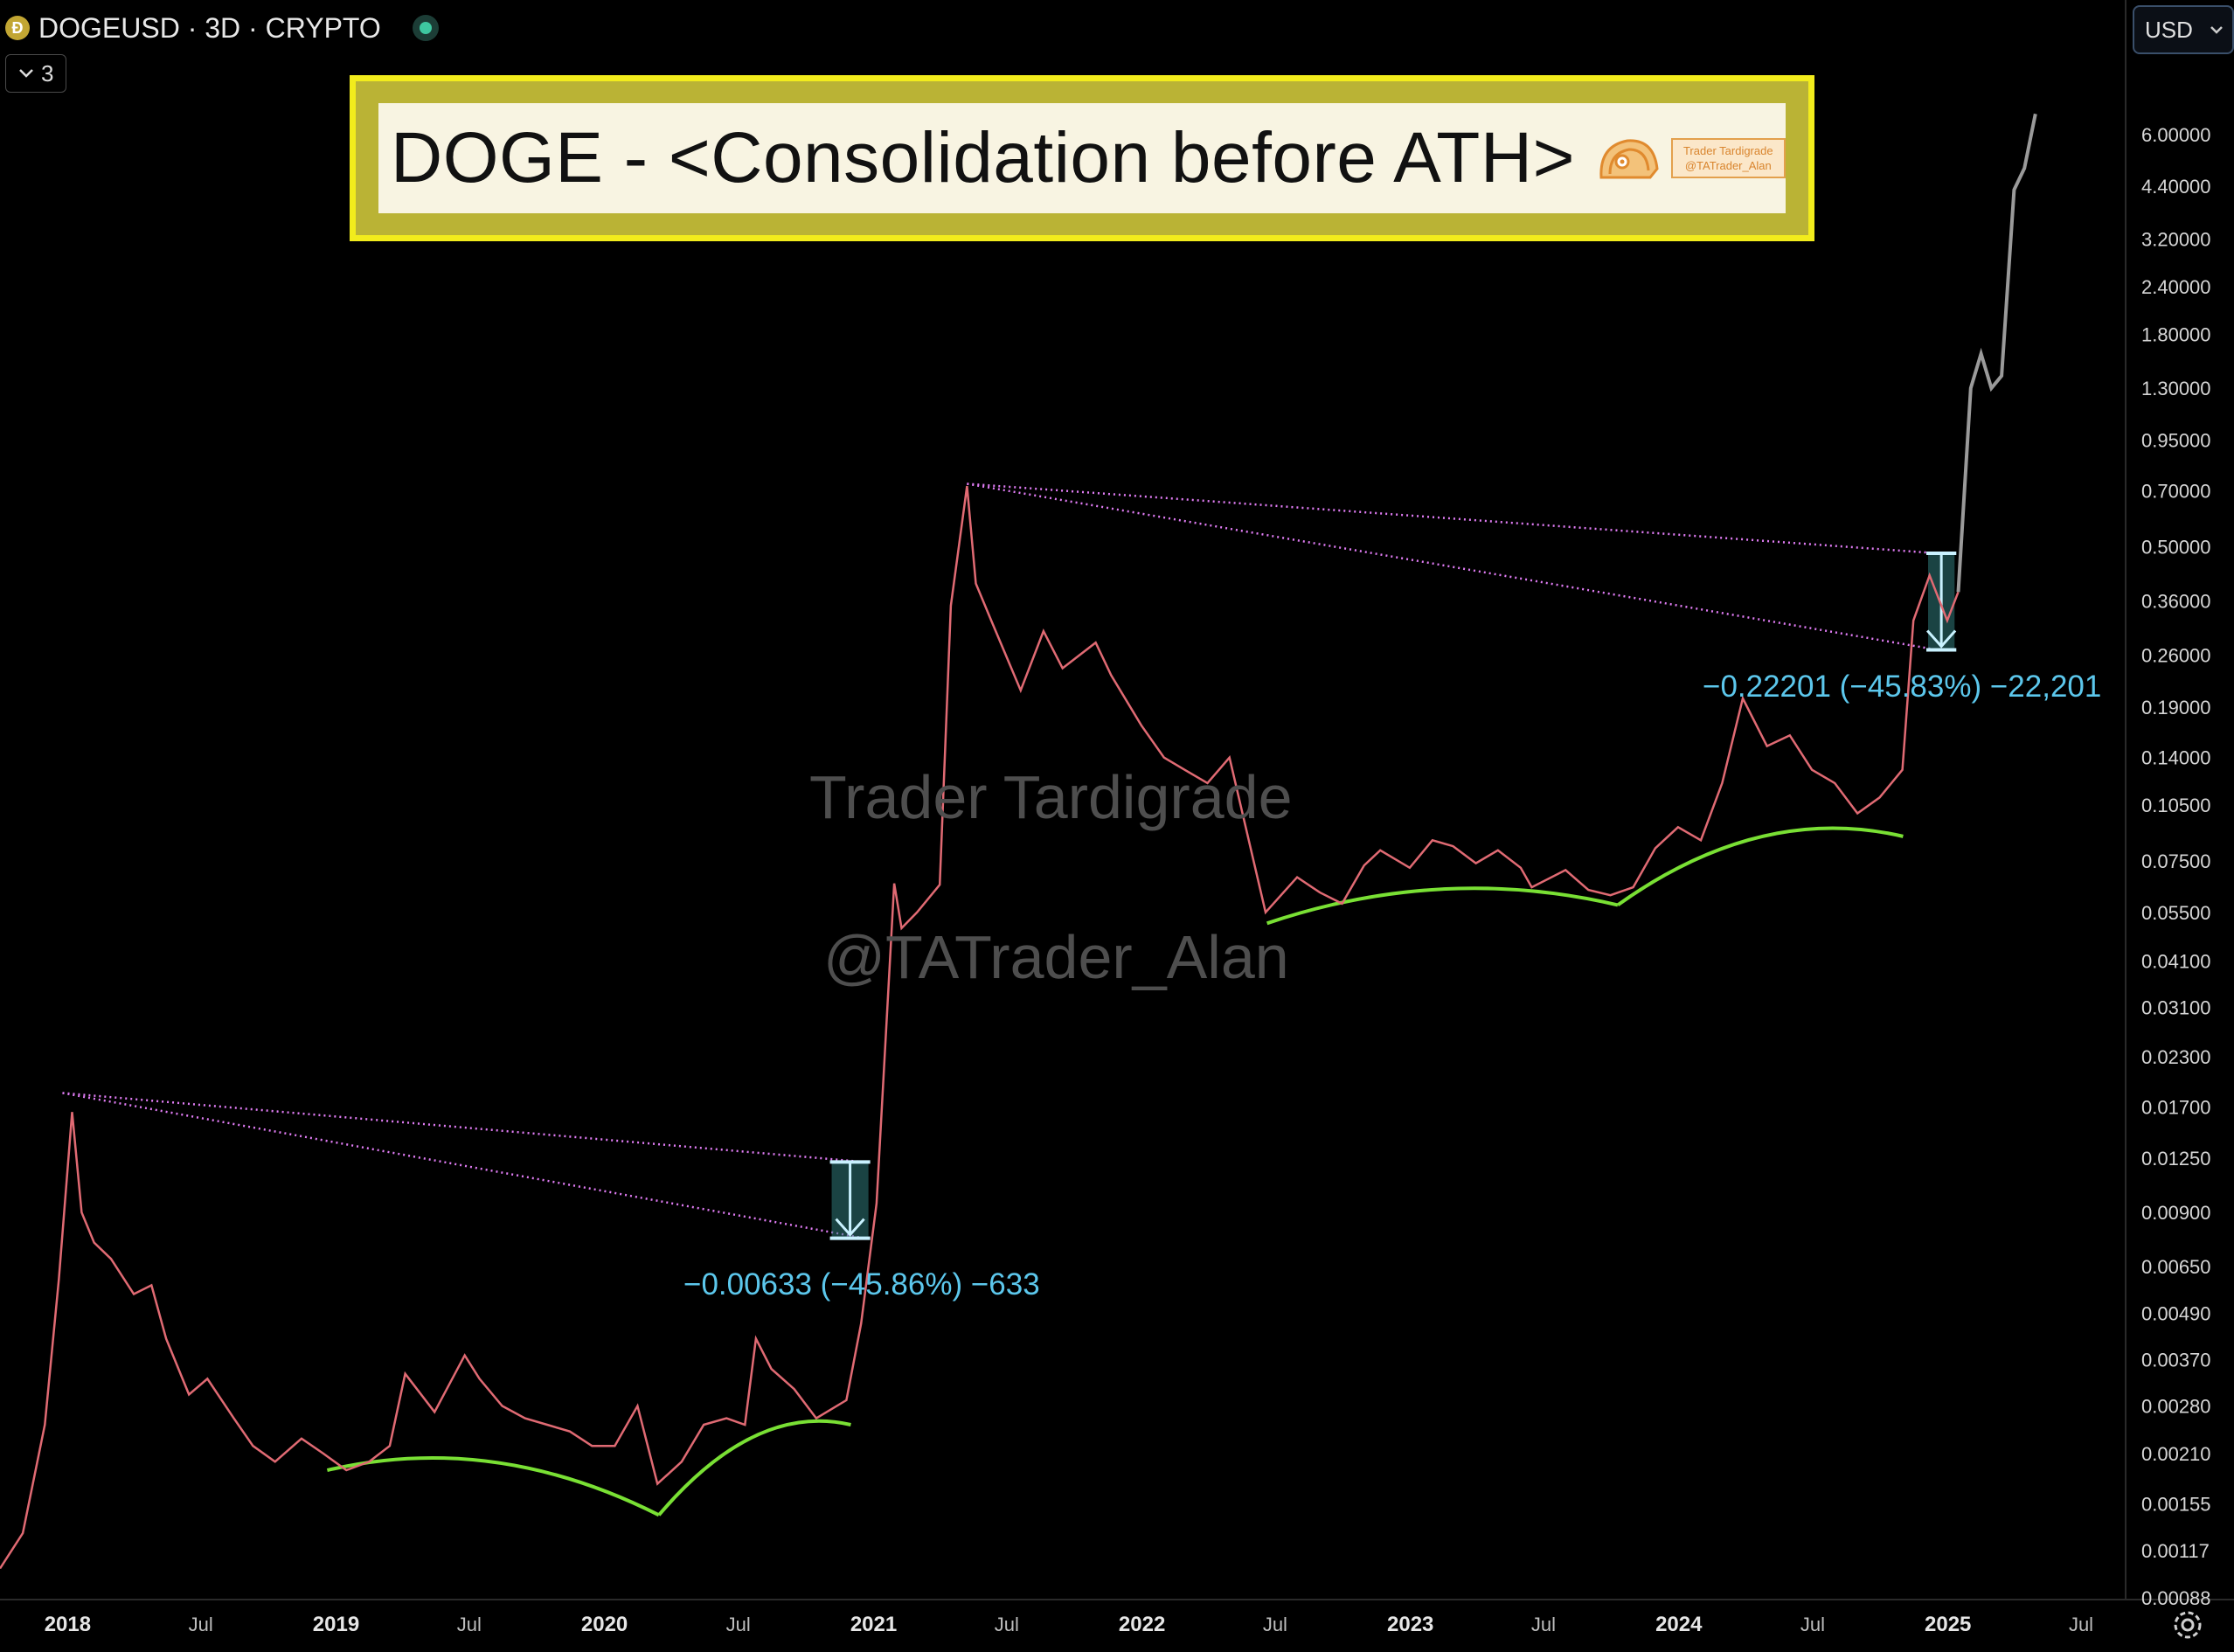 This screenshot has width=2234, height=1652. Describe the element at coordinates (47, 73) in the screenshot. I see `indicator-count: 3` at that location.